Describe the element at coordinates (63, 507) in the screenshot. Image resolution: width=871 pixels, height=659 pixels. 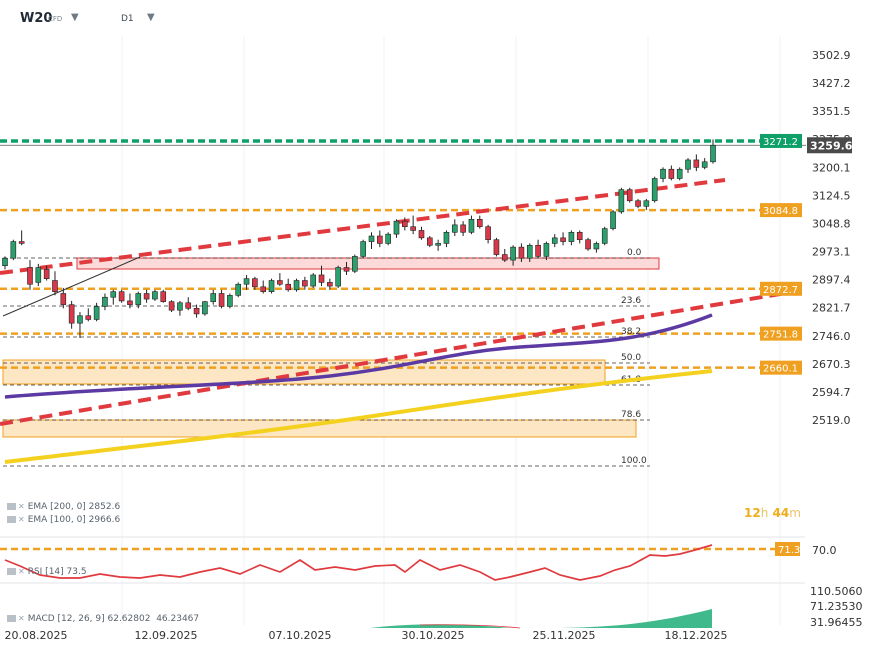
I see `legend-ema200: ✕ EMA [200, 0] 2852.6` at that location.